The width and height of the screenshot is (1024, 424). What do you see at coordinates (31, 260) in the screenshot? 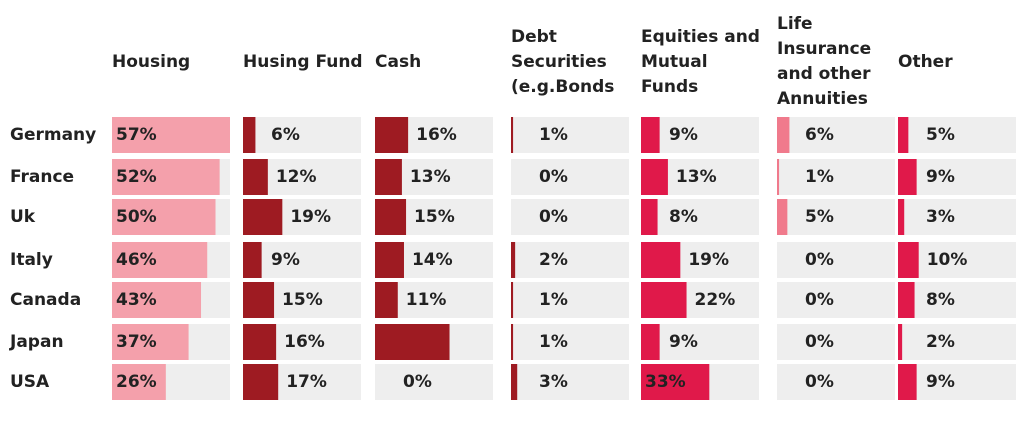
I see `row-label: Italy` at bounding box center [31, 260].